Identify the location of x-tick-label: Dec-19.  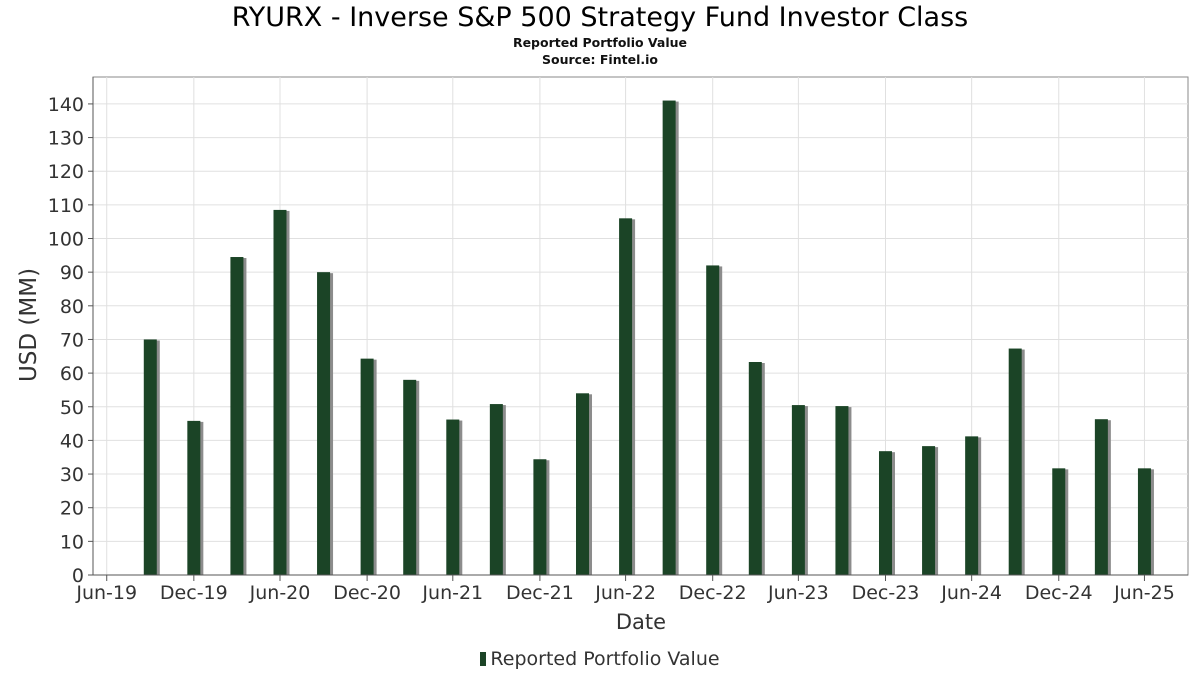
(194, 593).